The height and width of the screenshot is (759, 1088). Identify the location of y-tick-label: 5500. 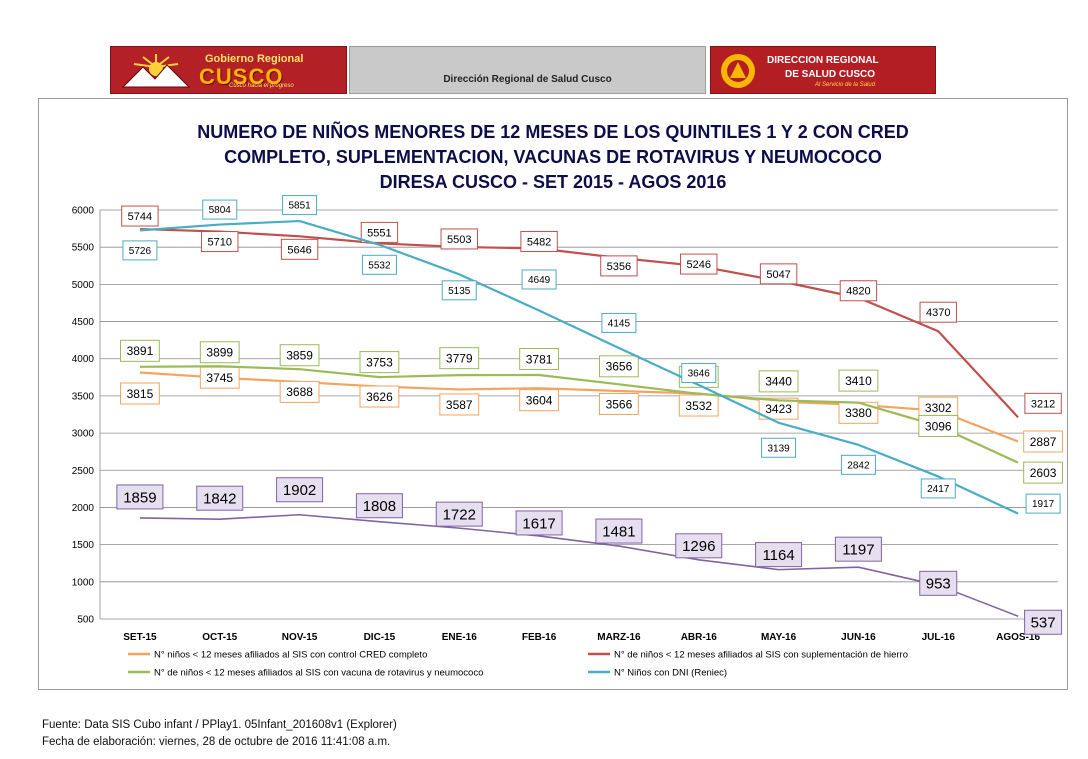
(83, 248).